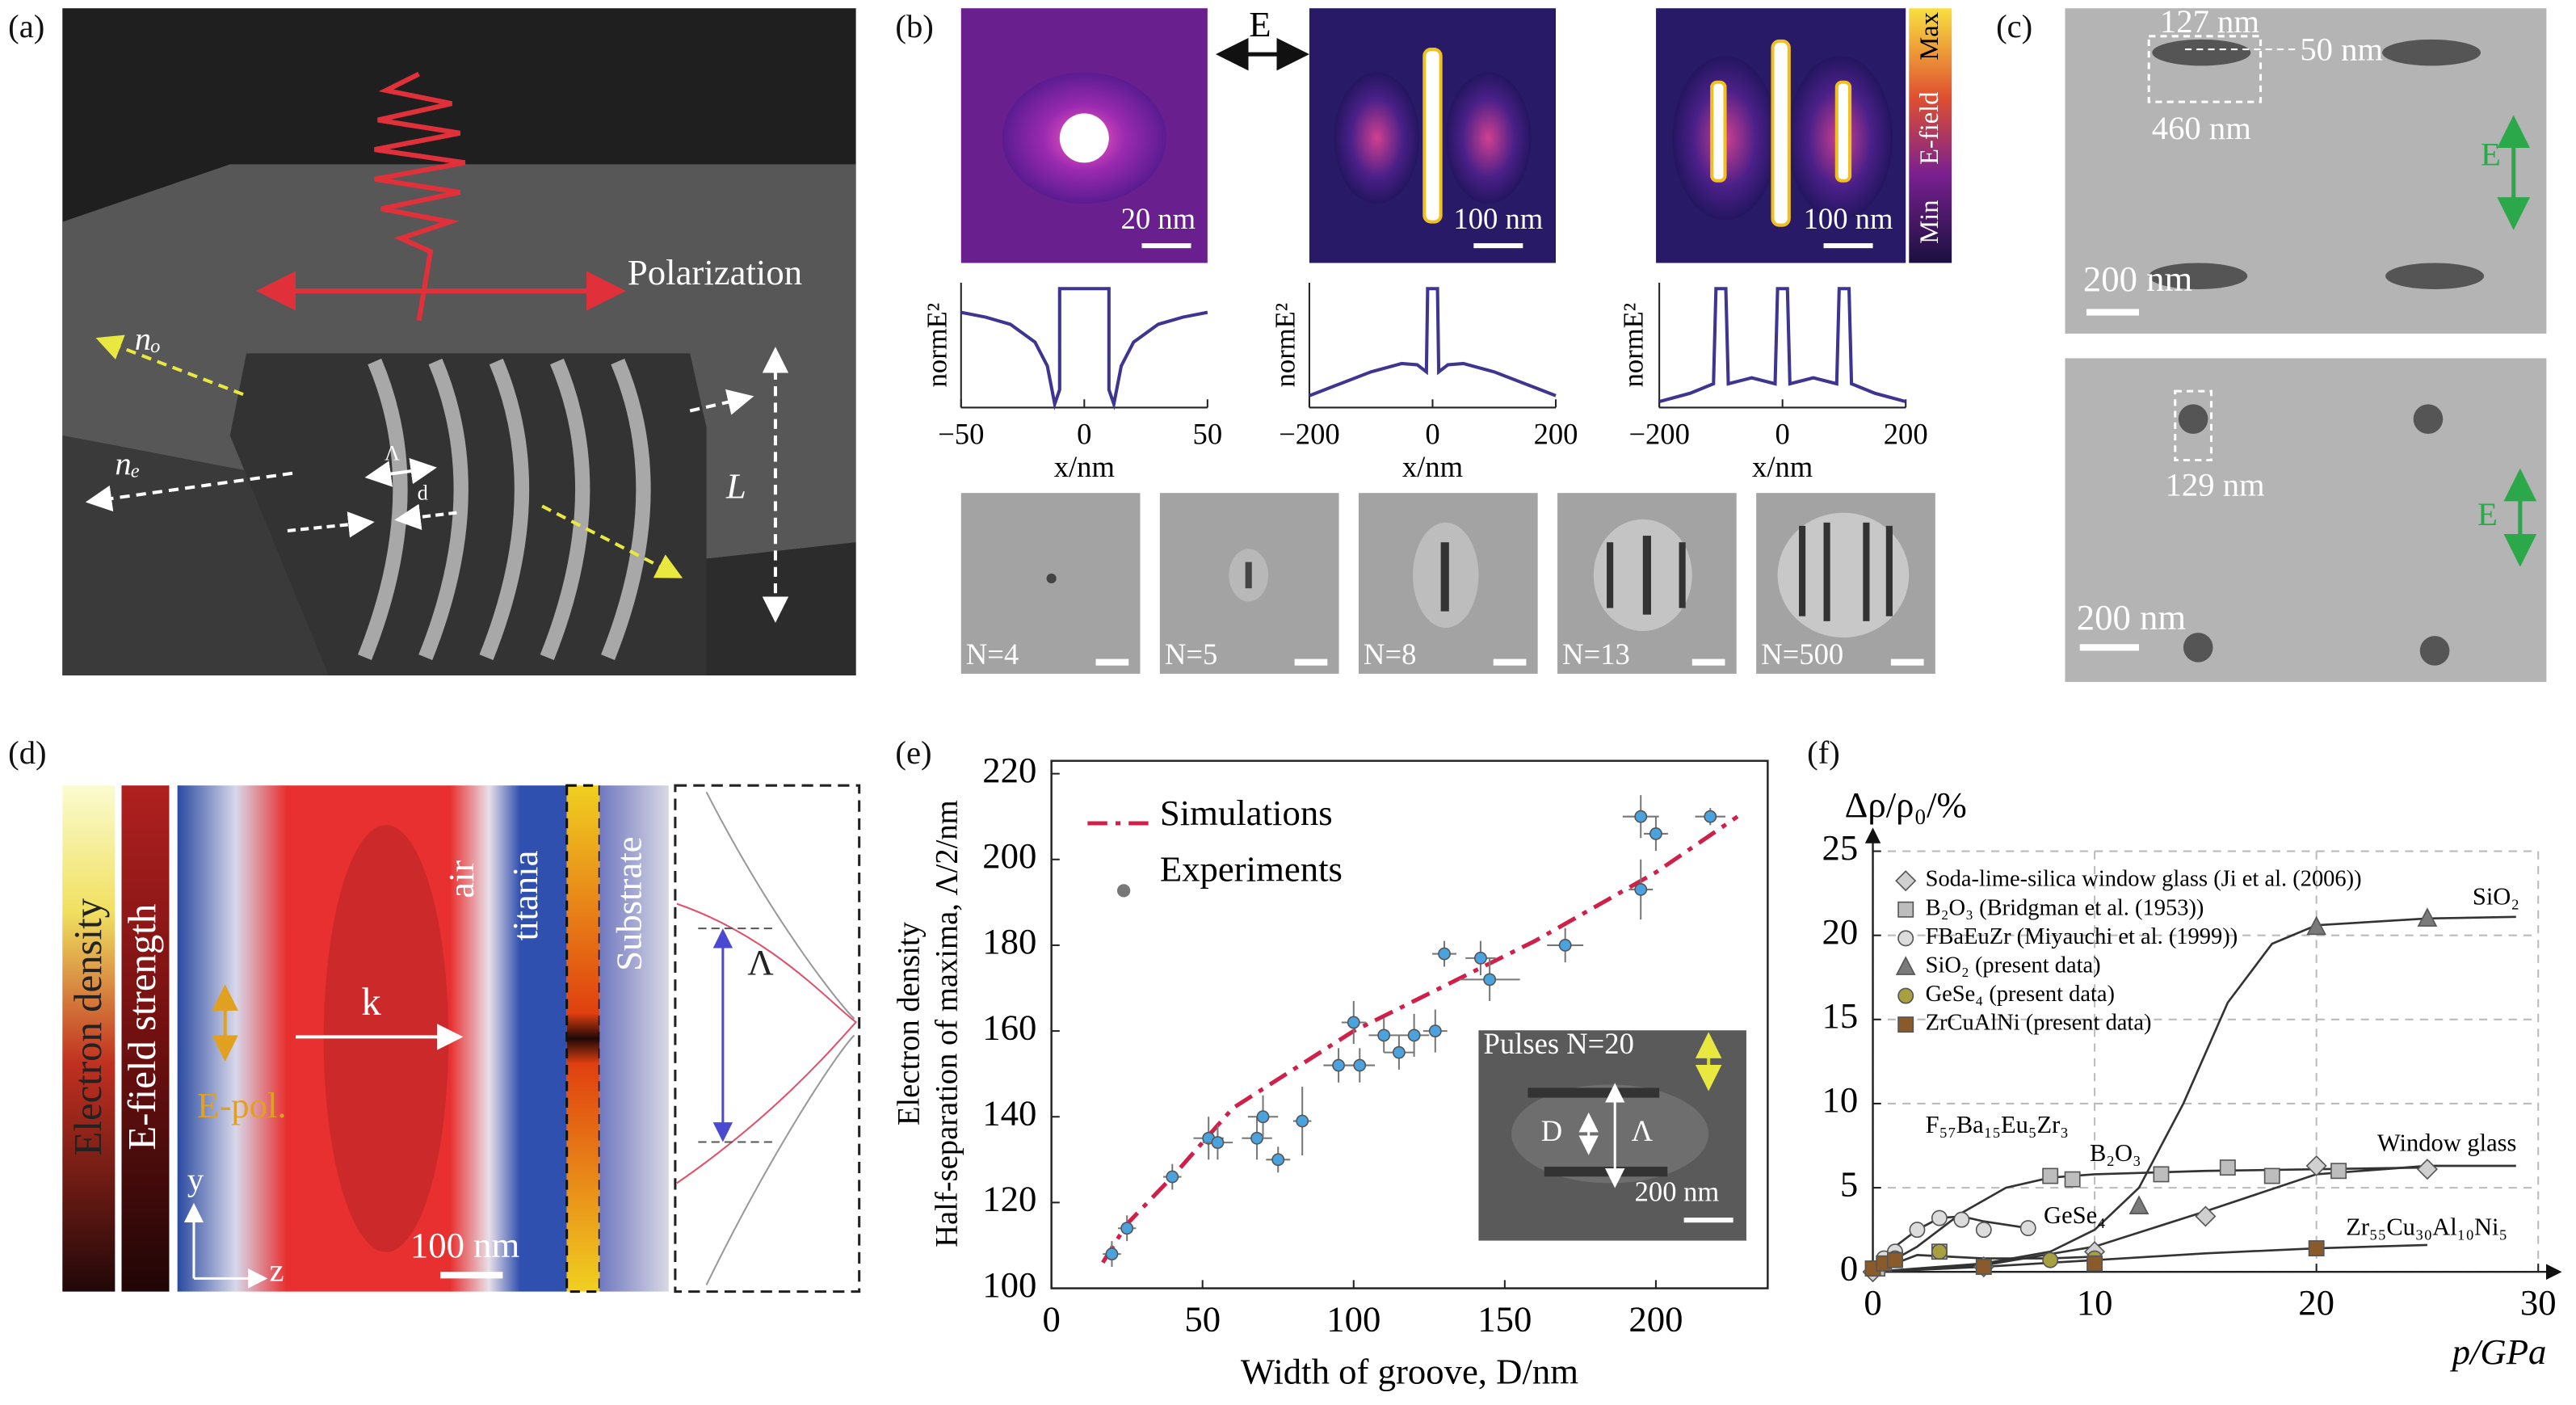 Image resolution: width=2576 pixels, height=1405 pixels. I want to click on plot-frame, so click(1409, 1024).